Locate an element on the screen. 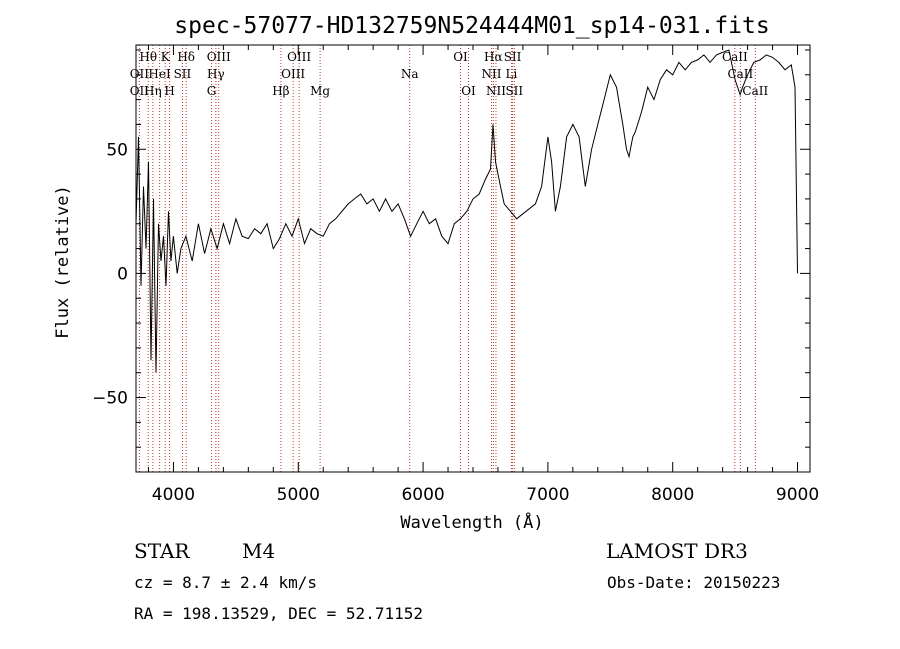 The image size is (900, 649). x-tick-label: 9000 is located at coordinates (797, 495).